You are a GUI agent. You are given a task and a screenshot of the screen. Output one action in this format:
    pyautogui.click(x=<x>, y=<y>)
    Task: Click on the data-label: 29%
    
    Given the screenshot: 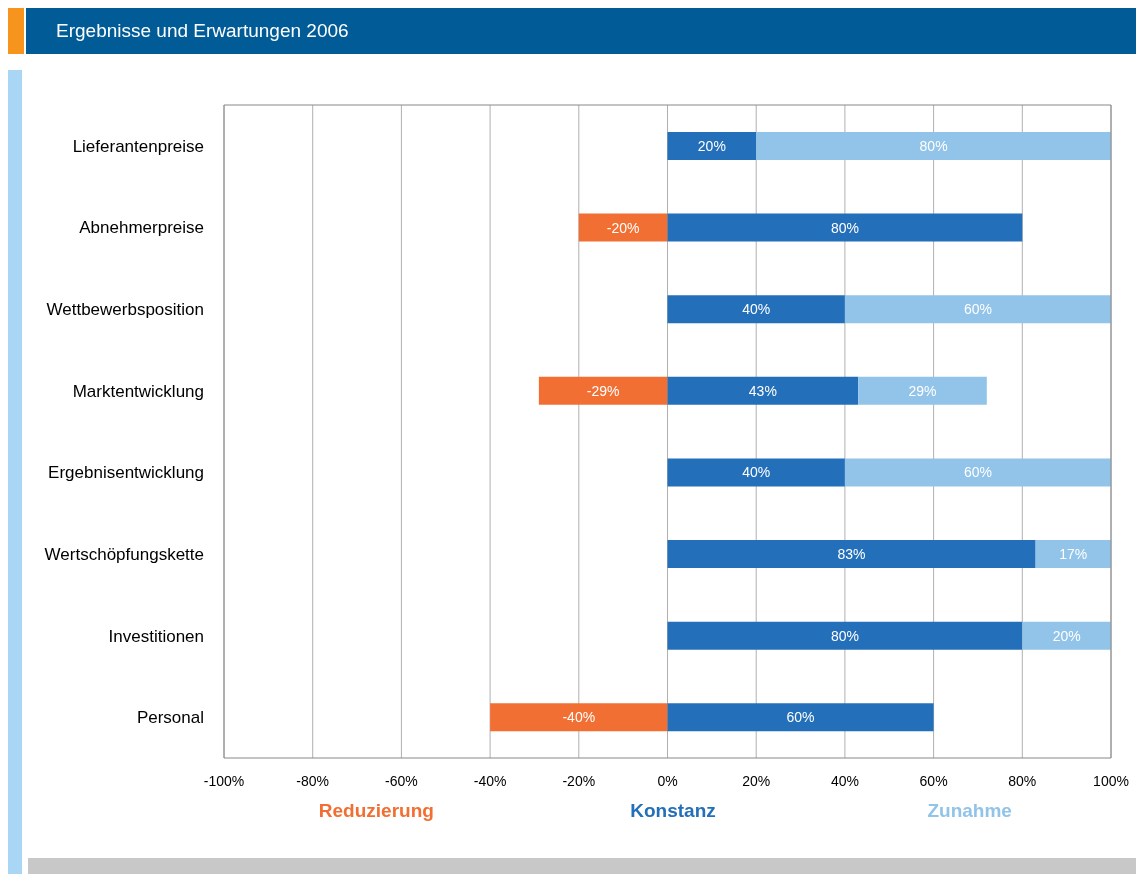 What is the action you would take?
    pyautogui.click(x=922, y=390)
    